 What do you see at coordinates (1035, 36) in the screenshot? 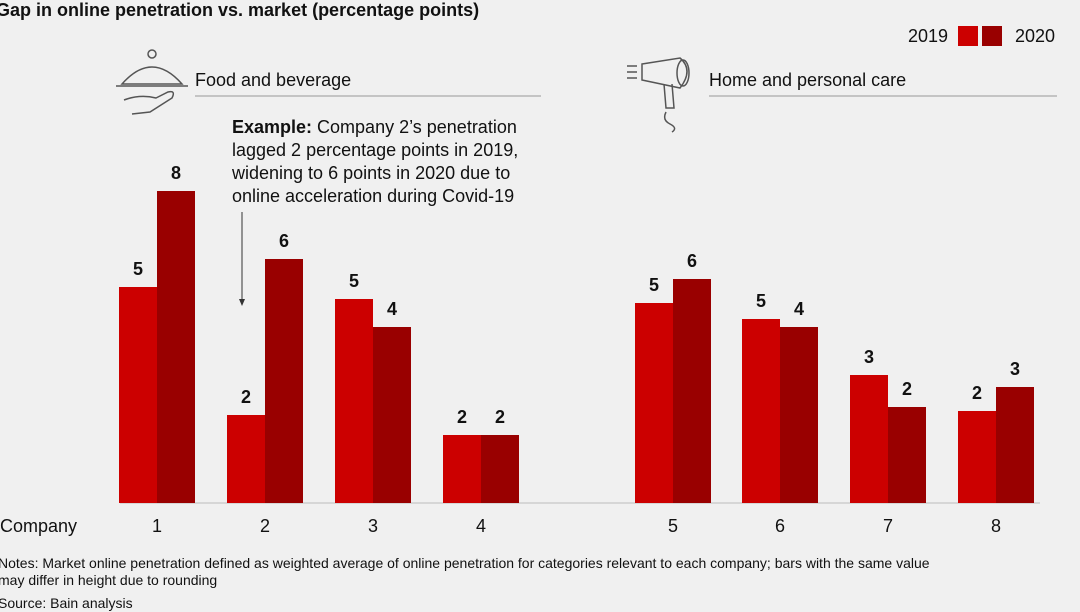
I see `legend-label: 2020` at bounding box center [1035, 36].